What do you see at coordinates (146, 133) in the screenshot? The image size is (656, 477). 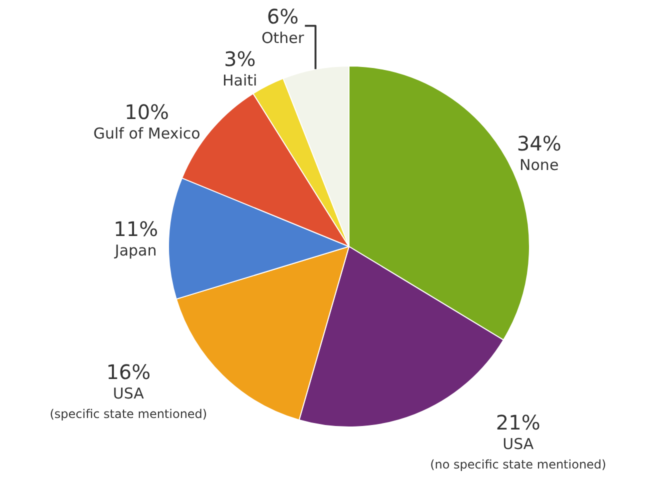 I see `slice-label: Gulf of Mexico` at bounding box center [146, 133].